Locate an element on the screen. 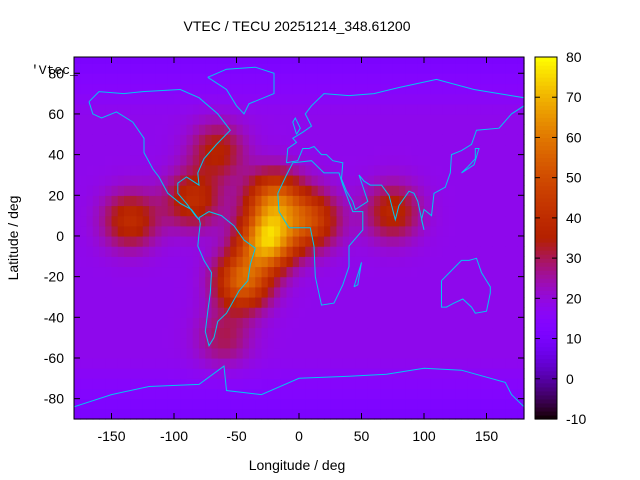  coastline-path is located at coordinates (226, 279).